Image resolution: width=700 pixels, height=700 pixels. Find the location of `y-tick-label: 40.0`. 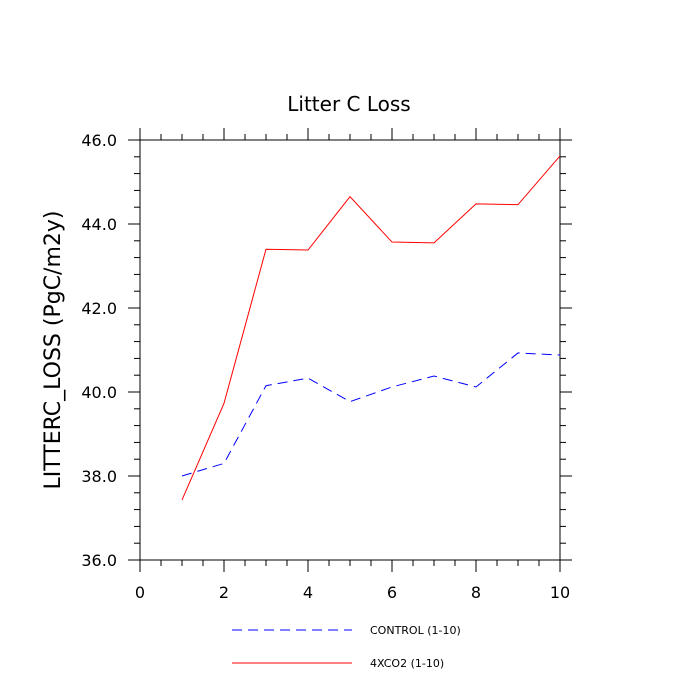

y-tick-label: 40.0 is located at coordinates (99, 392).